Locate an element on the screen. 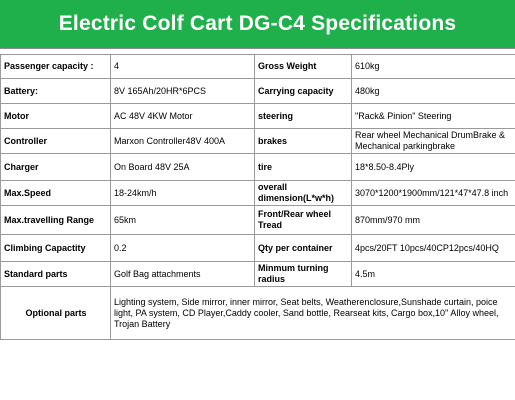 The image size is (515, 400). spec-label: steering is located at coordinates (303, 116).